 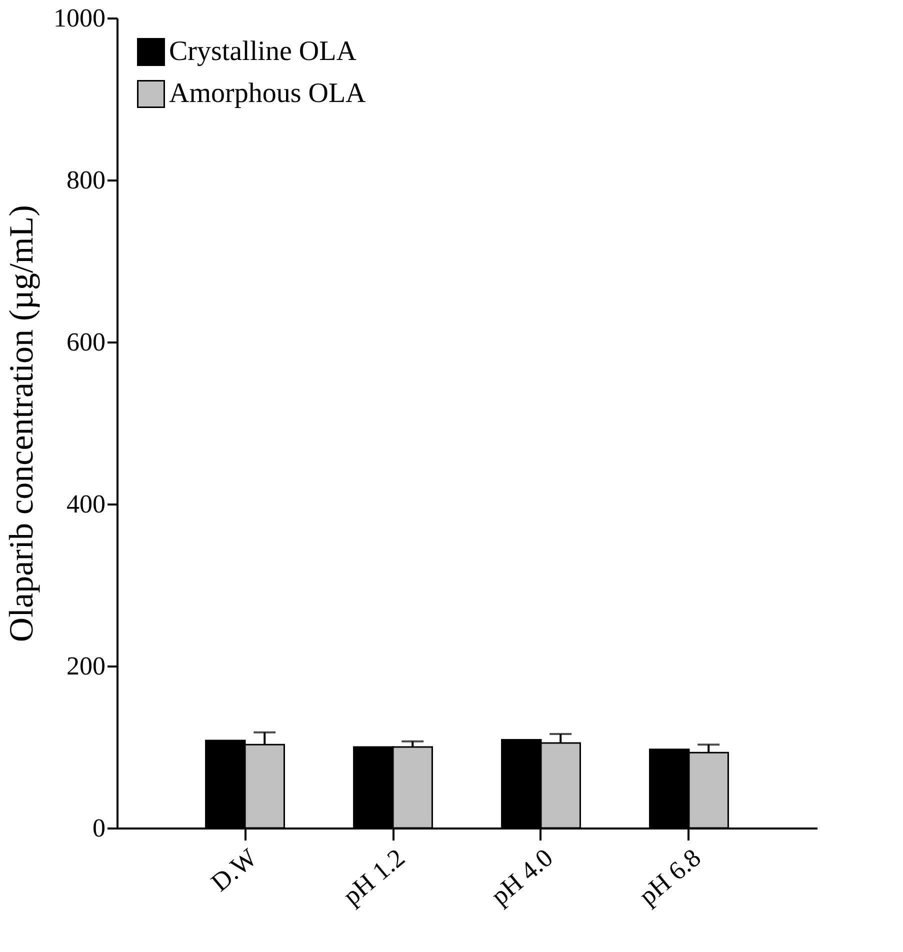 I want to click on x-tick-label: pH 4.0, so click(x=521, y=876).